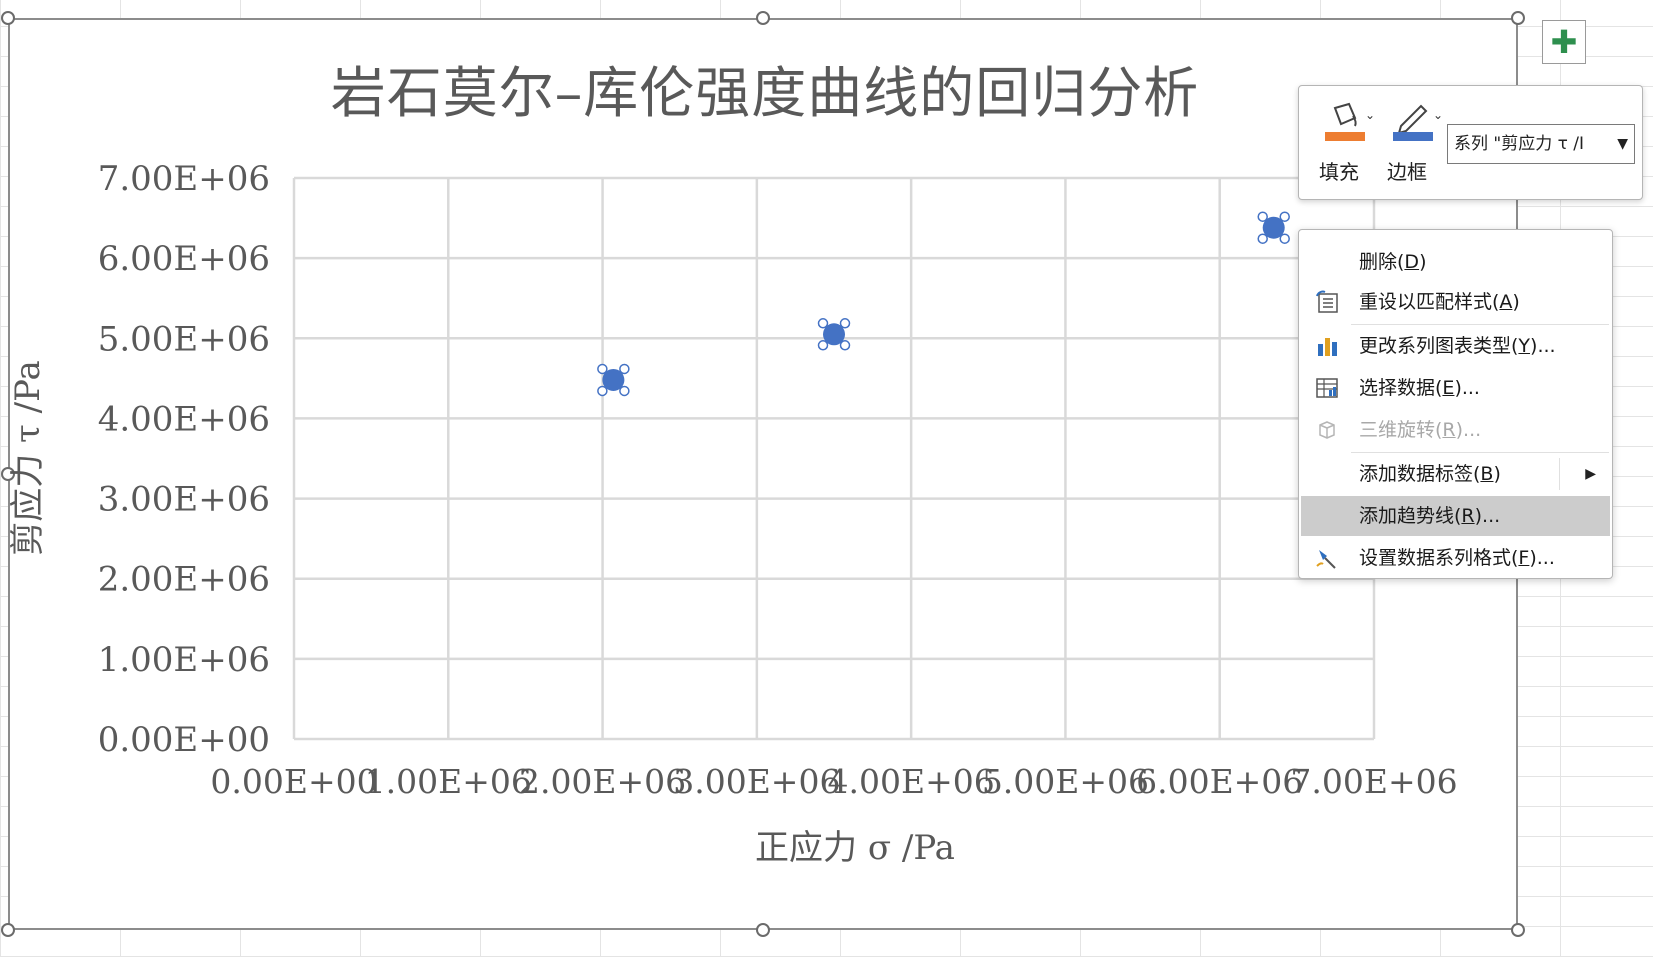  I want to click on format-brush-icon, so click(1326, 559).